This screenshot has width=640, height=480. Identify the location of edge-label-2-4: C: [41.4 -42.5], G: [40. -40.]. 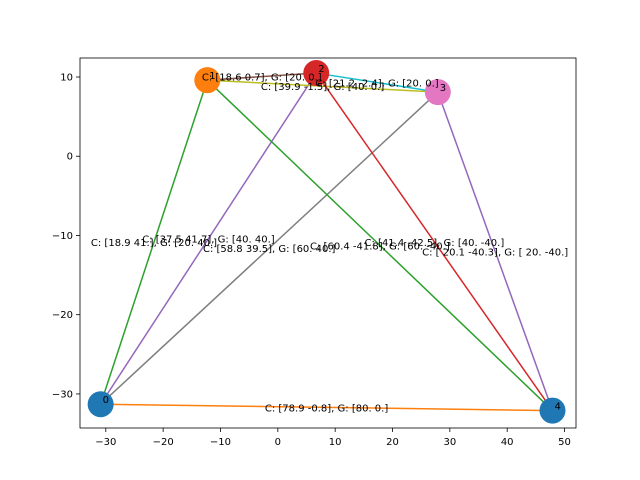
(435, 243).